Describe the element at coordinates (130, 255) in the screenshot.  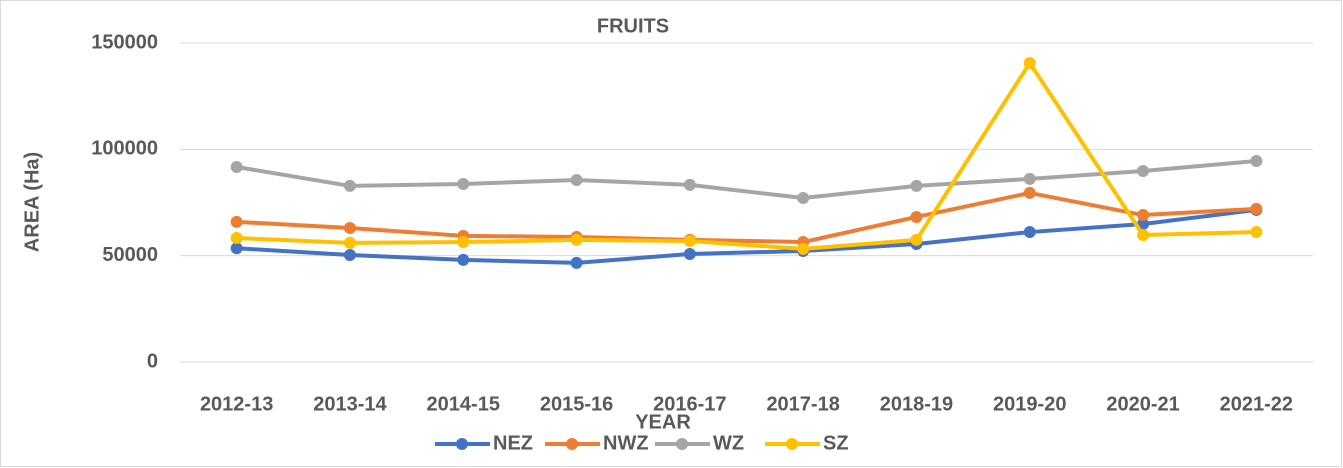
I see `y-tick-label: 50000` at that location.